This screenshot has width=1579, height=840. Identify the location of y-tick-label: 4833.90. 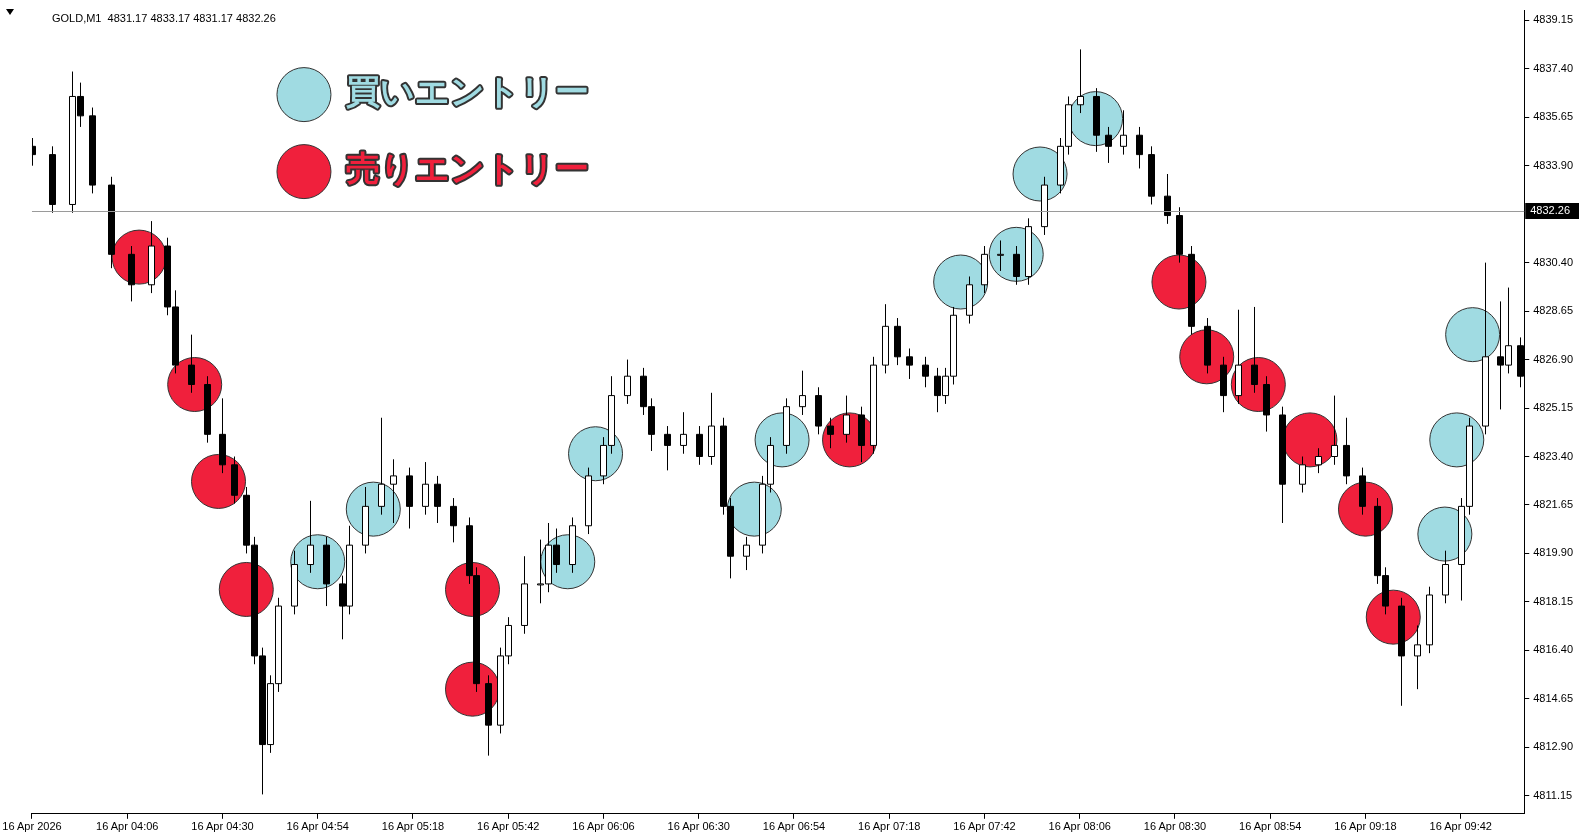
(1553, 164).